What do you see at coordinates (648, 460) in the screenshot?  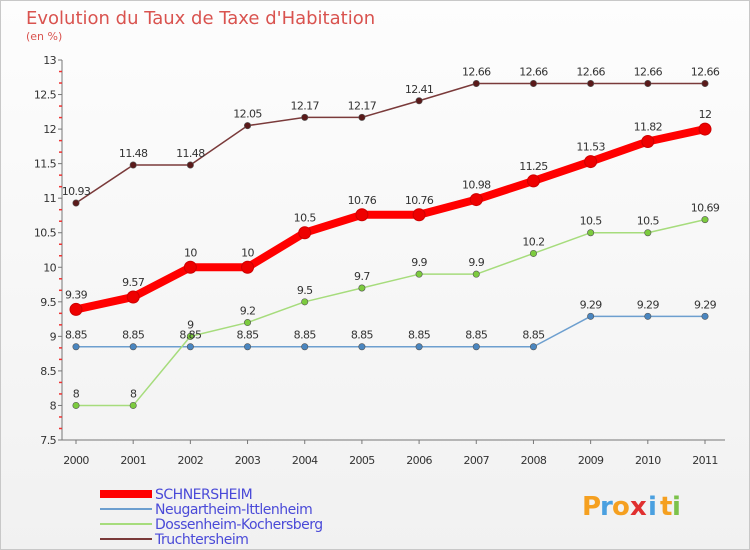 I see `x-tick-label: 2010` at bounding box center [648, 460].